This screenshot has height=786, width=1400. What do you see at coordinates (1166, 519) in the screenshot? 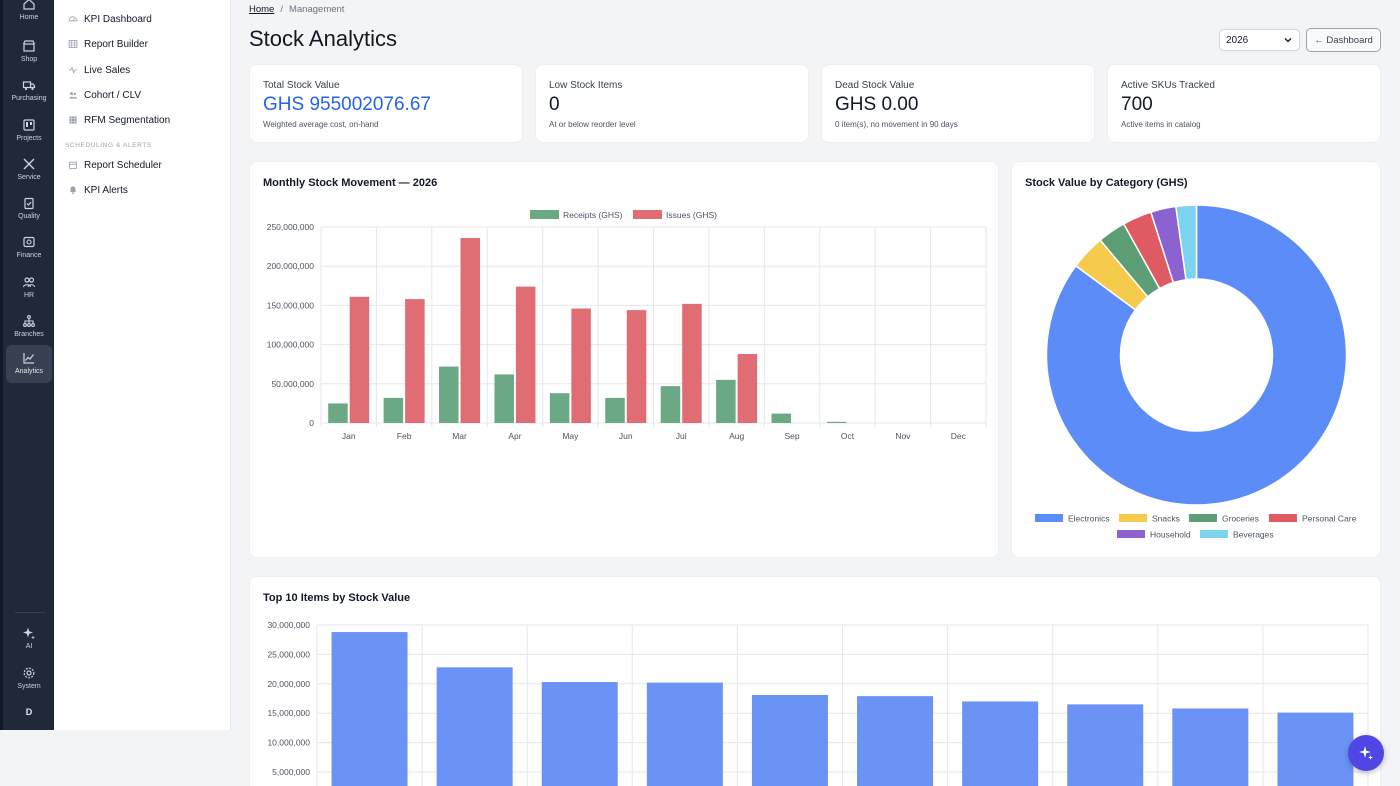
I see `legend-label: Snacks` at bounding box center [1166, 519].